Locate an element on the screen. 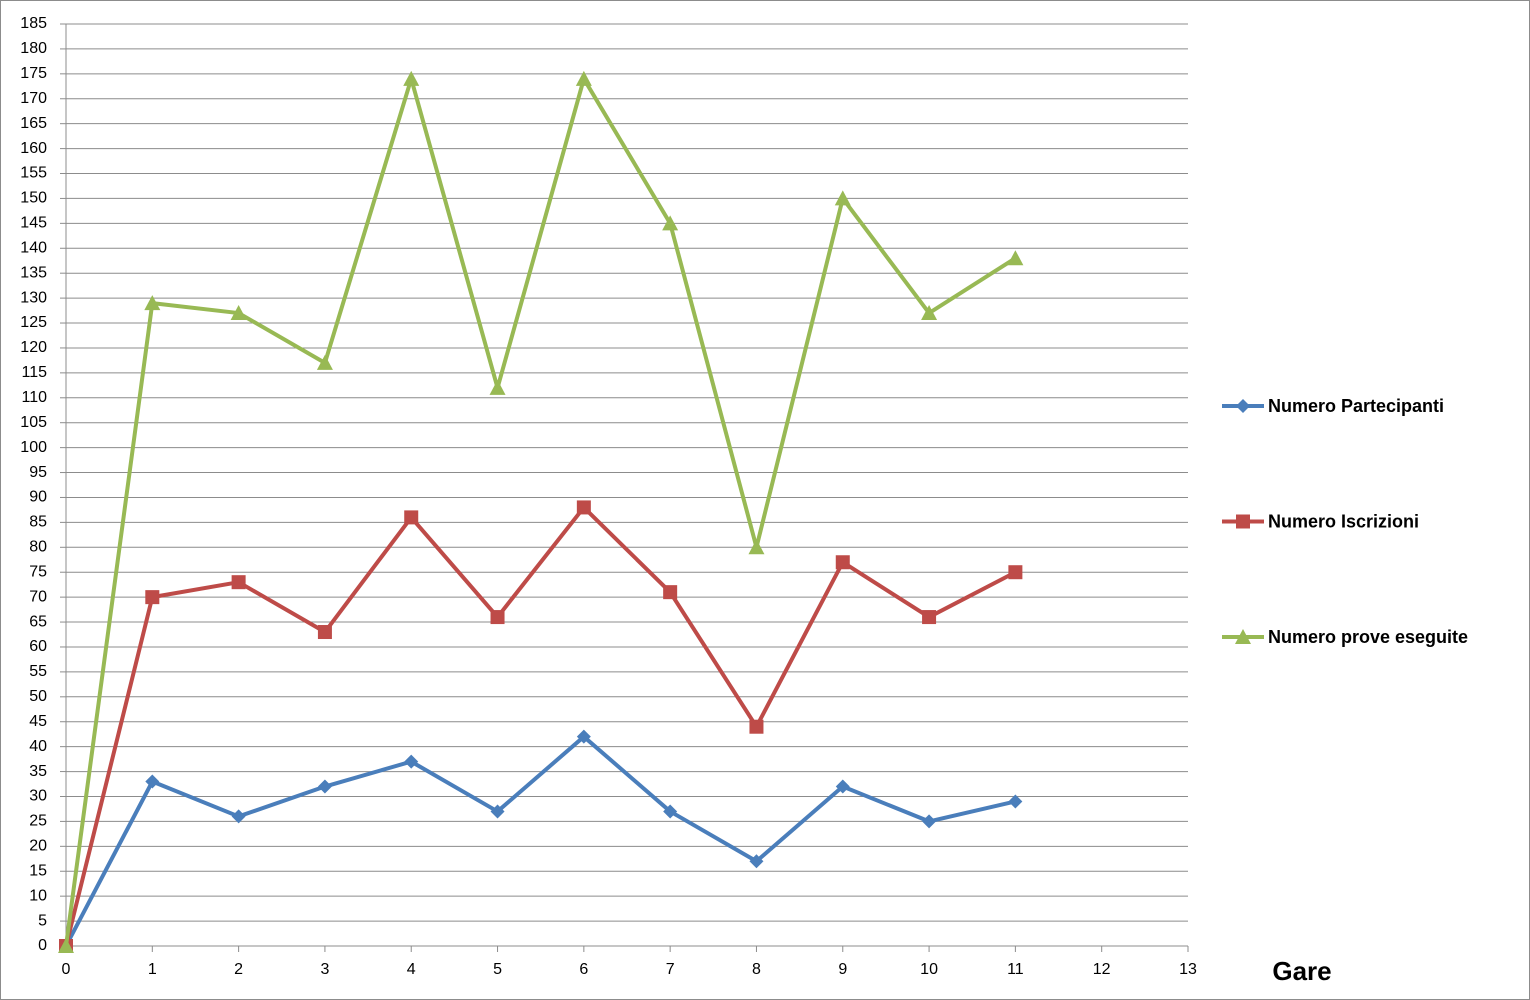  y-tick-label: 70 is located at coordinates (38, 596).